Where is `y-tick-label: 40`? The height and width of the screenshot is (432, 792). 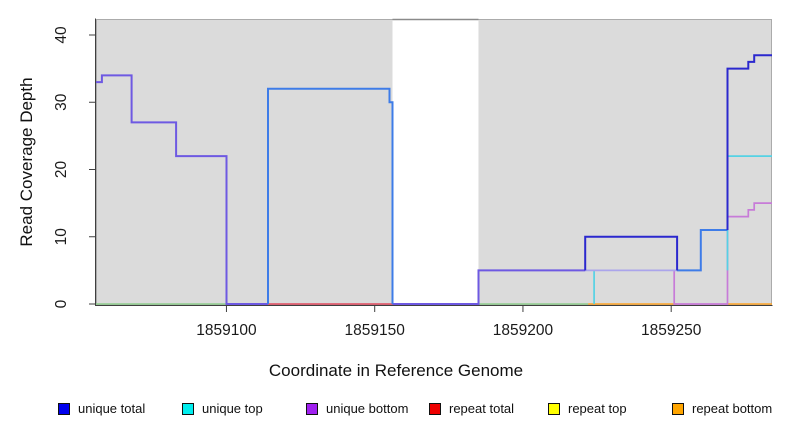 y-tick-label: 40 is located at coordinates (61, 35).